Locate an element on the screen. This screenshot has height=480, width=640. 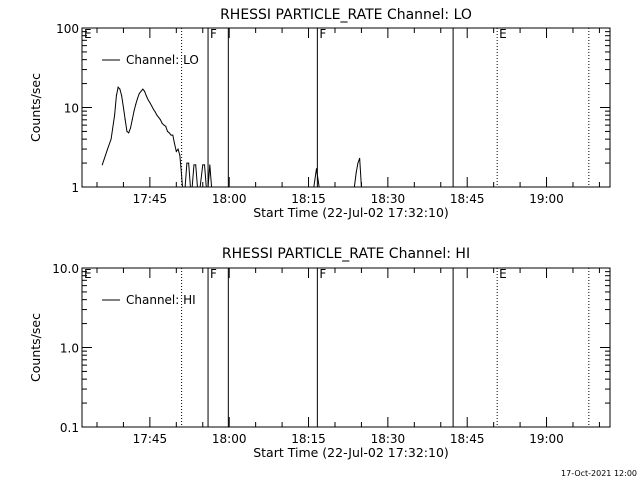
y-tick-label: 100 is located at coordinates (67, 29).